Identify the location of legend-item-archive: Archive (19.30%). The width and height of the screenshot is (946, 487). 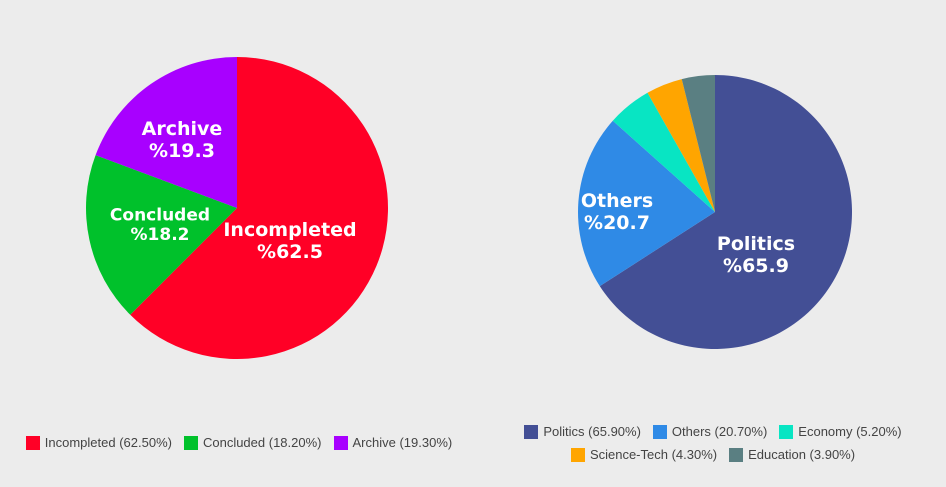
(393, 442).